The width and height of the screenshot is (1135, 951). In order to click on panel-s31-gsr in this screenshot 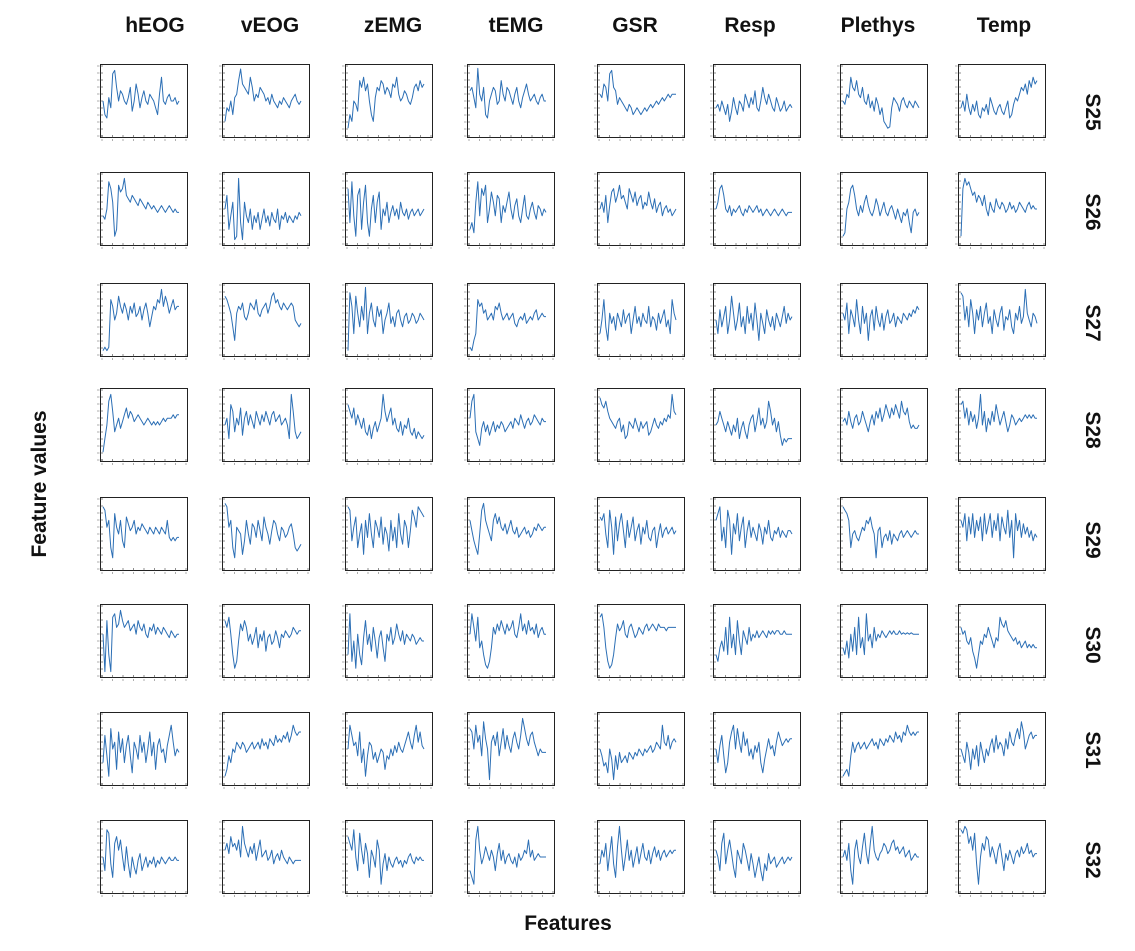, I will do `click(639, 750)`.